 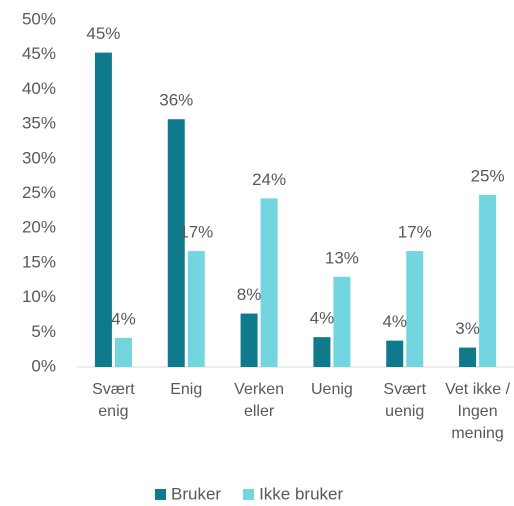 I want to click on data-label: 36%, so click(x=176, y=100).